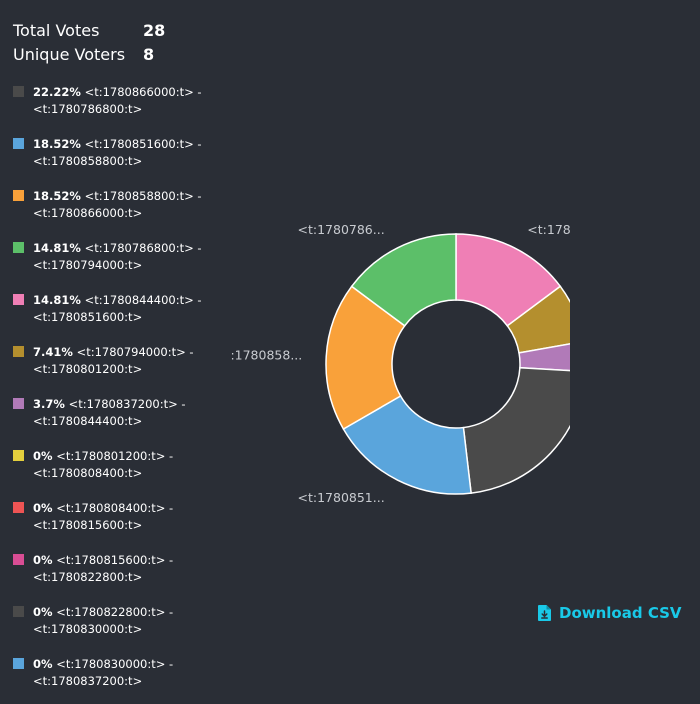 Image resolution: width=700 pixels, height=704 pixels. What do you see at coordinates (117, 152) in the screenshot?
I see `legend-range: <t:1780851600:t> - <t:1780858800:t>` at bounding box center [117, 152].